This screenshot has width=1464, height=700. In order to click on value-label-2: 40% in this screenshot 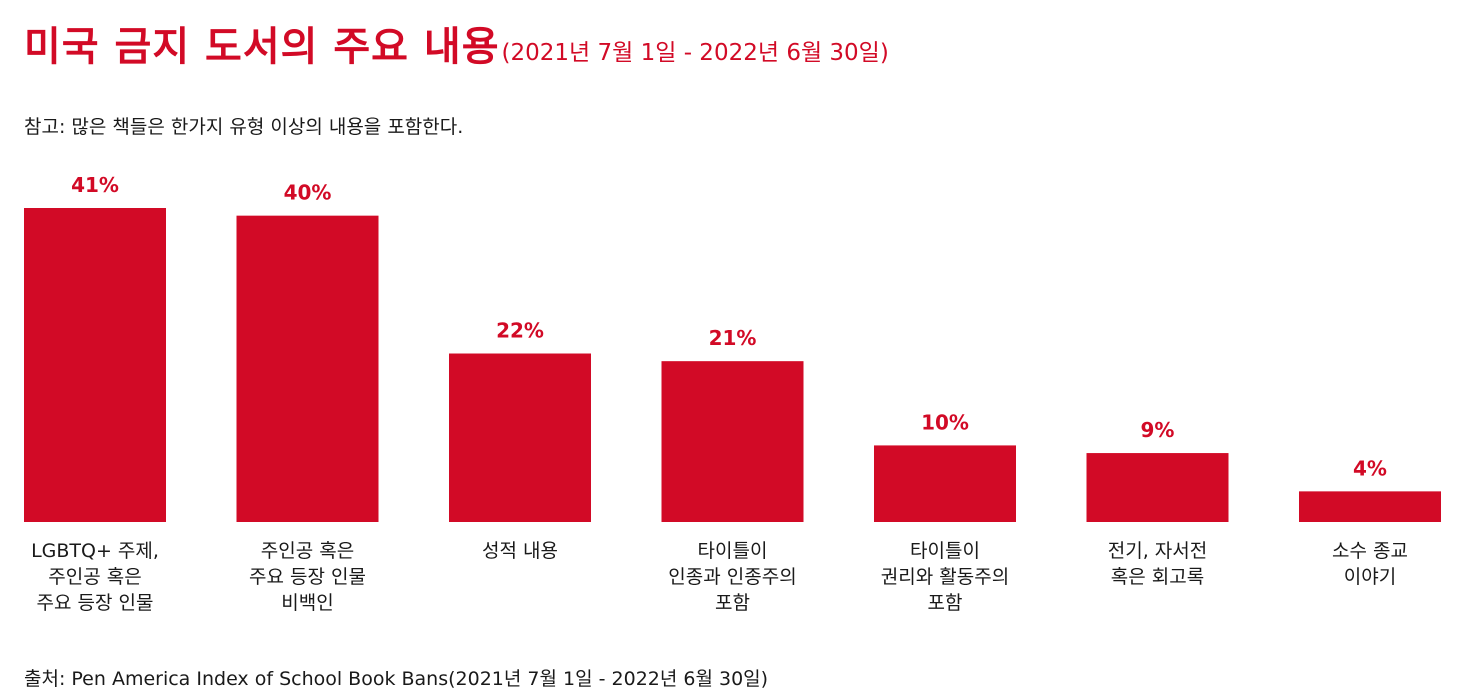, I will do `click(308, 193)`.